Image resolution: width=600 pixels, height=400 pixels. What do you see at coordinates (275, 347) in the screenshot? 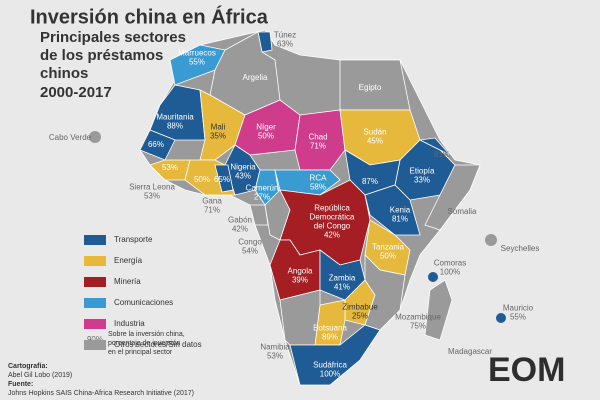
I see `region-label: Namibia` at bounding box center [275, 347].